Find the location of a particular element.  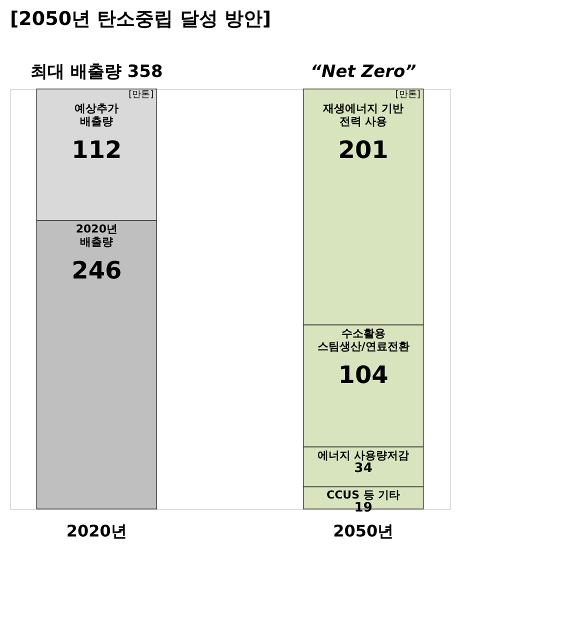

series-label: 재생에너지 기반 전력 사용 is located at coordinates (363, 115).